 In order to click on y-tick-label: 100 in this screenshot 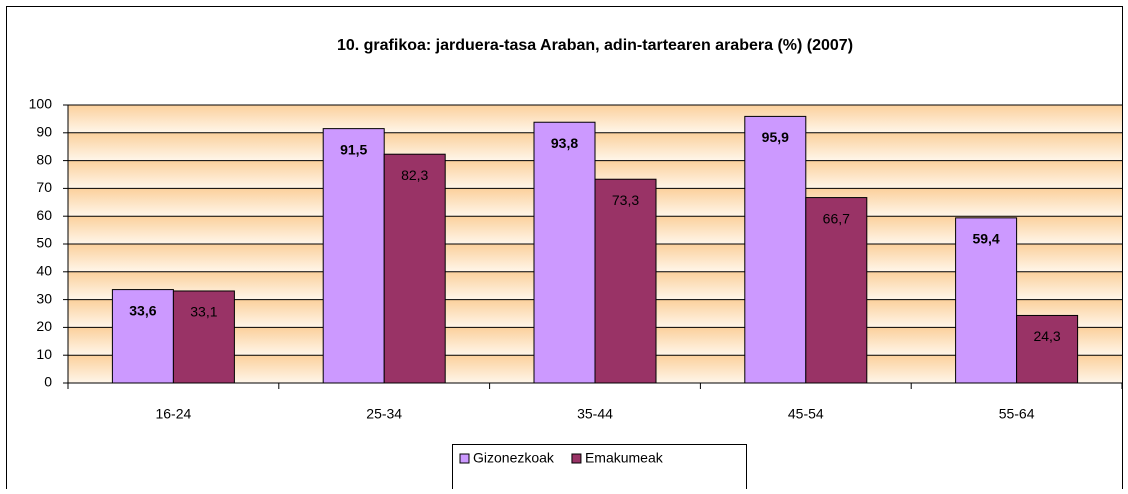, I will do `click(41, 104)`.